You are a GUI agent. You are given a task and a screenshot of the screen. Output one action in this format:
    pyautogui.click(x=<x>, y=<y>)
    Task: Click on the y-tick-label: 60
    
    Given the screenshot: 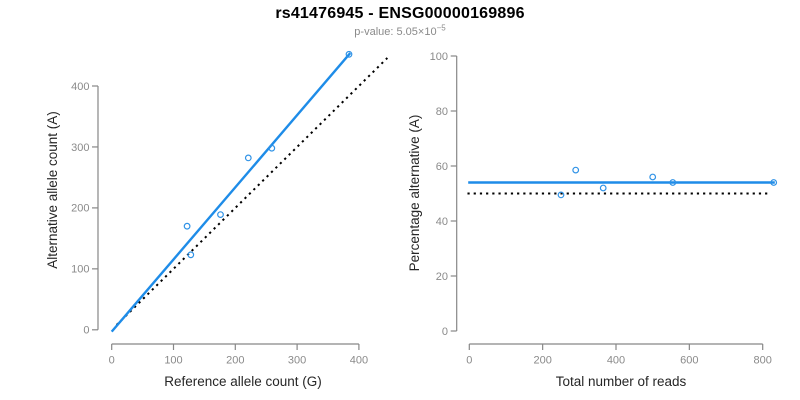 What is the action you would take?
    pyautogui.click(x=442, y=167)
    